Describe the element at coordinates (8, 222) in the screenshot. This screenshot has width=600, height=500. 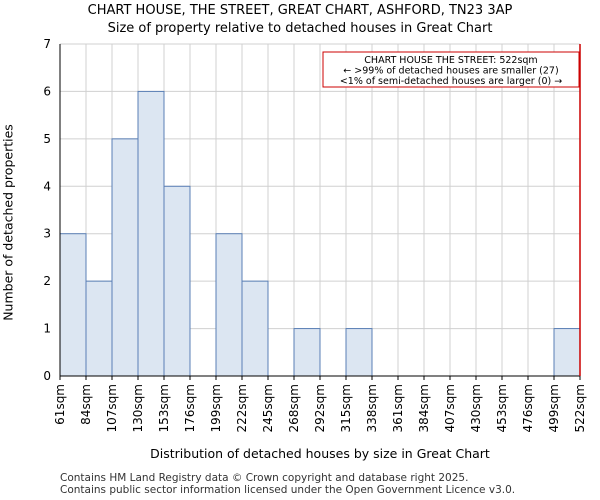
I see `y-axis-label: Number of detached properties` at that location.